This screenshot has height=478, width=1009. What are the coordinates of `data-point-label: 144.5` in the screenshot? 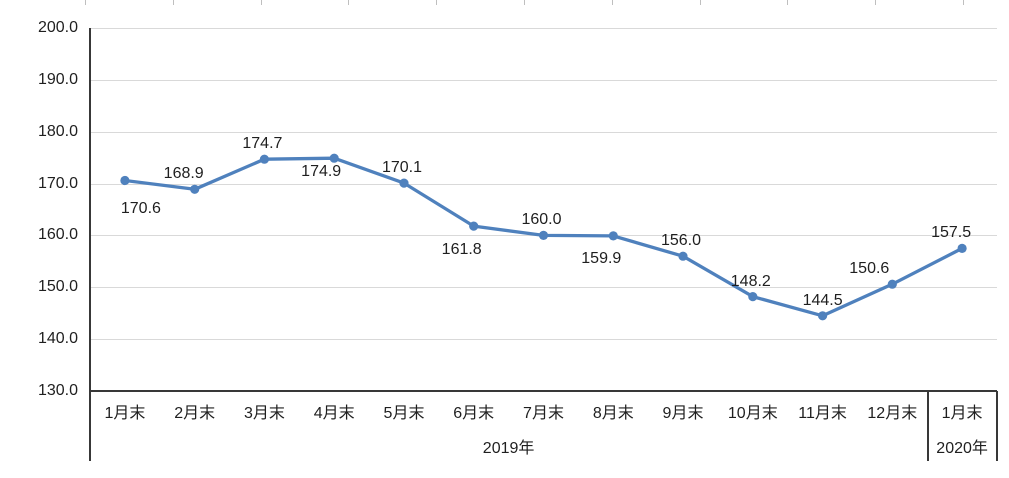 It's located at (822, 300).